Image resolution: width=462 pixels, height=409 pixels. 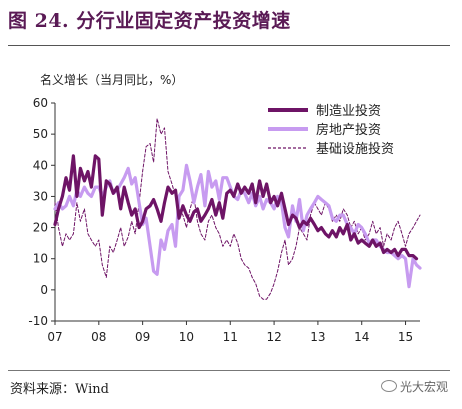 What do you see at coordinates (348, 111) in the screenshot?
I see `legend-label: 制造业投资` at bounding box center [348, 111].